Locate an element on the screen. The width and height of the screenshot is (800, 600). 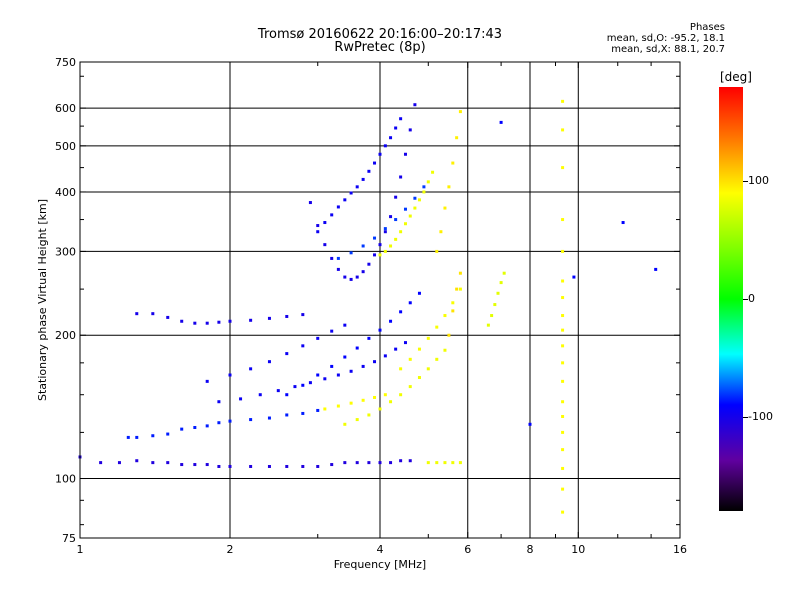
chart-title: Tromsø 20160622 20:16:00–20:17:43 is located at coordinates (380, 34).